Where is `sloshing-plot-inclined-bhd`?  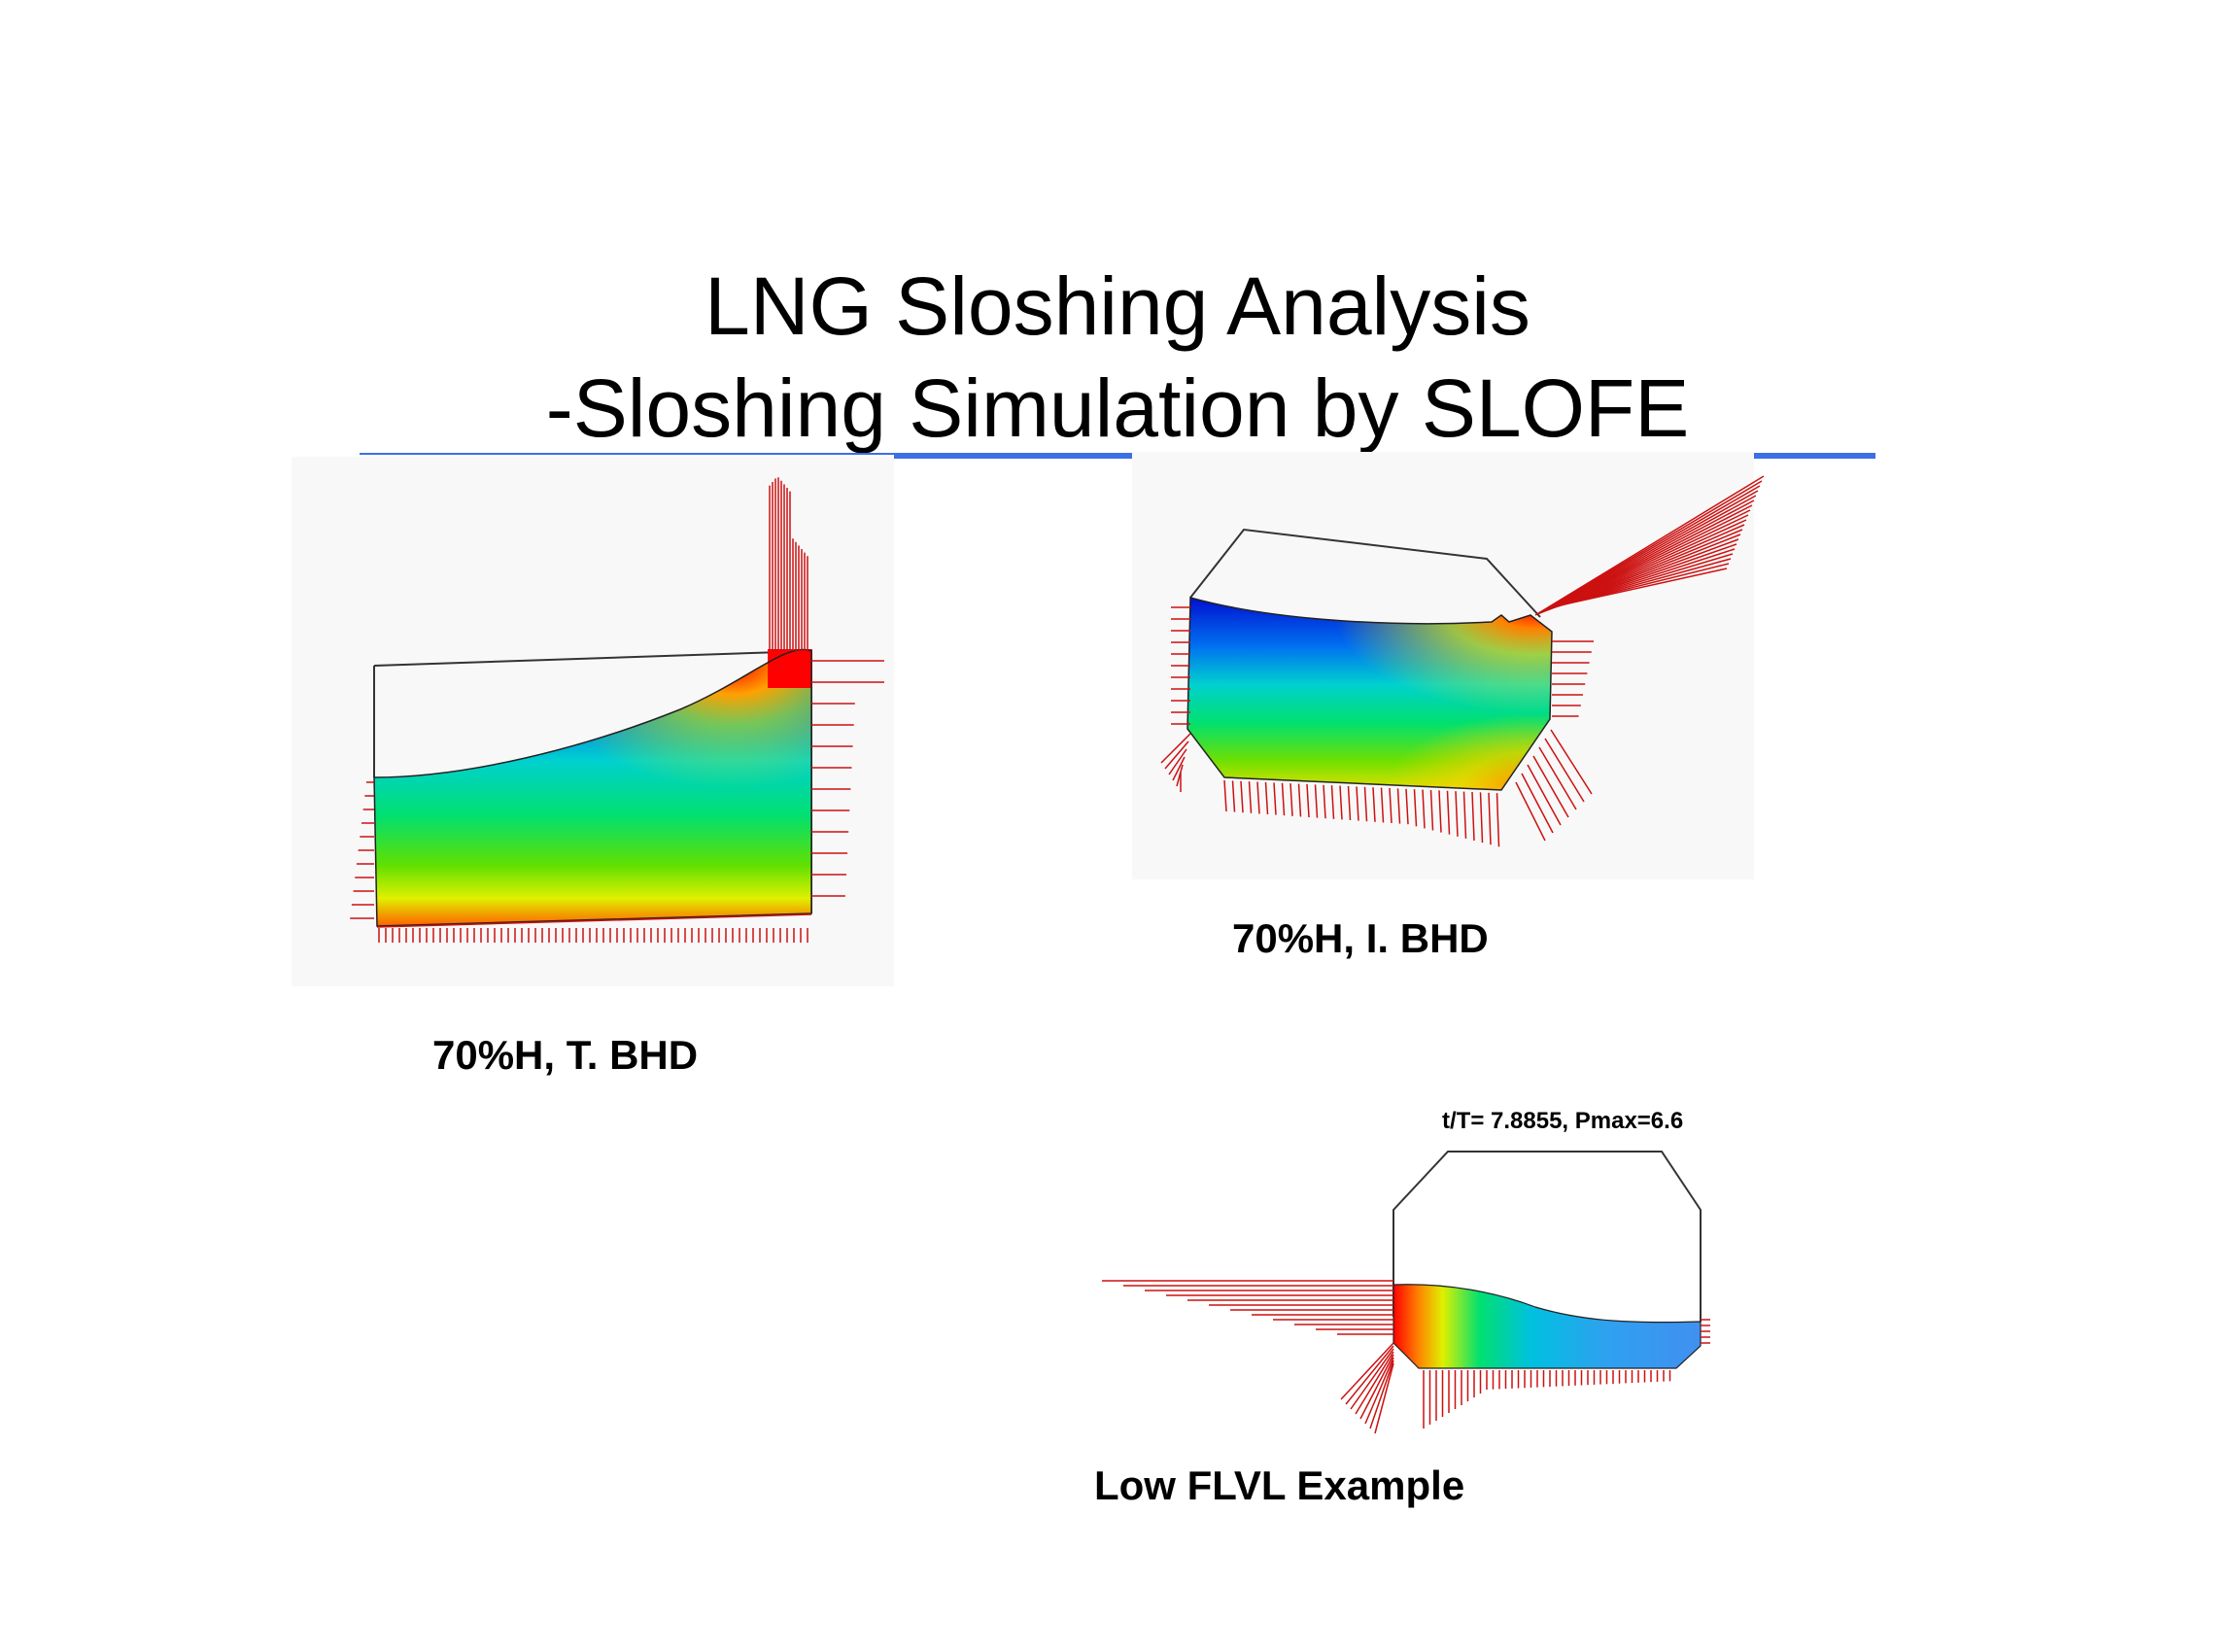
sloshing-plot-inclined-bhd is located at coordinates (1448, 666).